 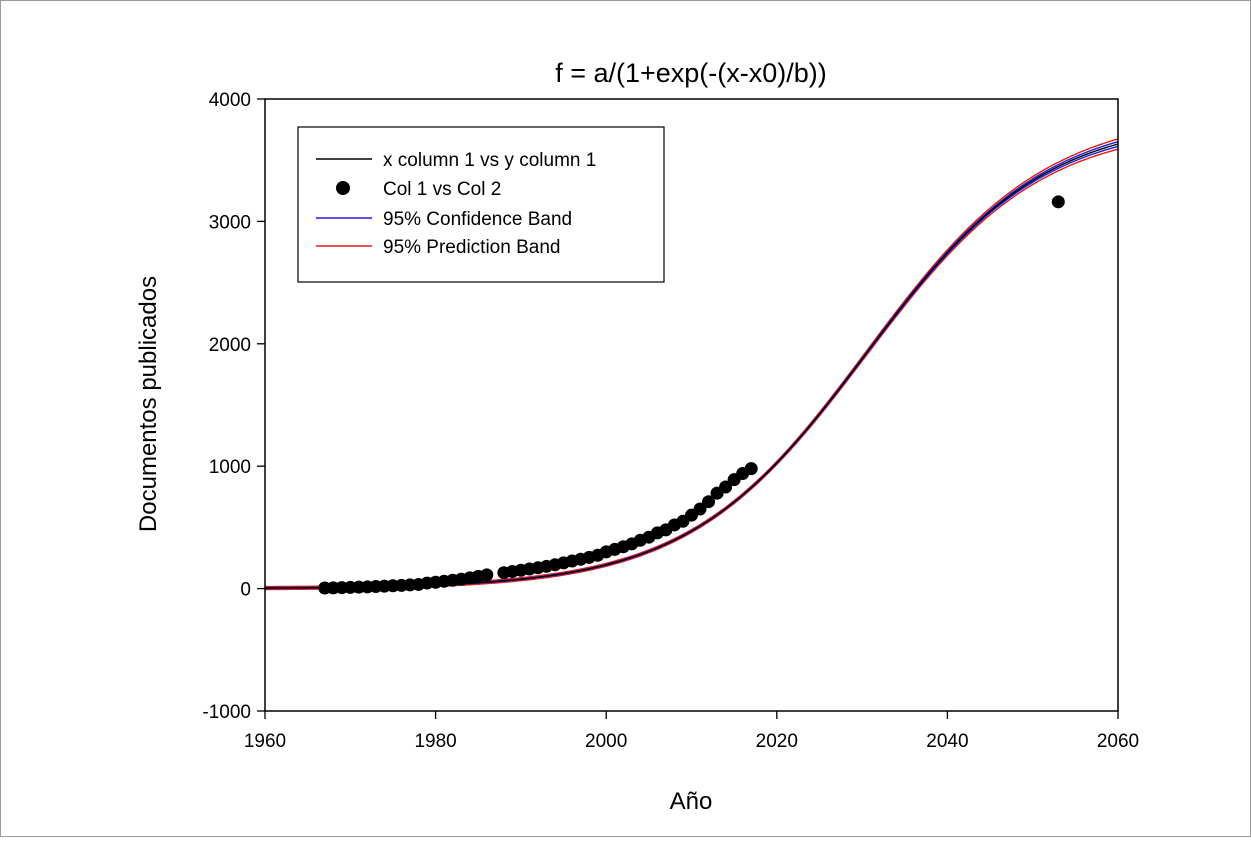 What do you see at coordinates (489, 160) in the screenshot?
I see `legend-label: x column 1 vs y column 1` at bounding box center [489, 160].